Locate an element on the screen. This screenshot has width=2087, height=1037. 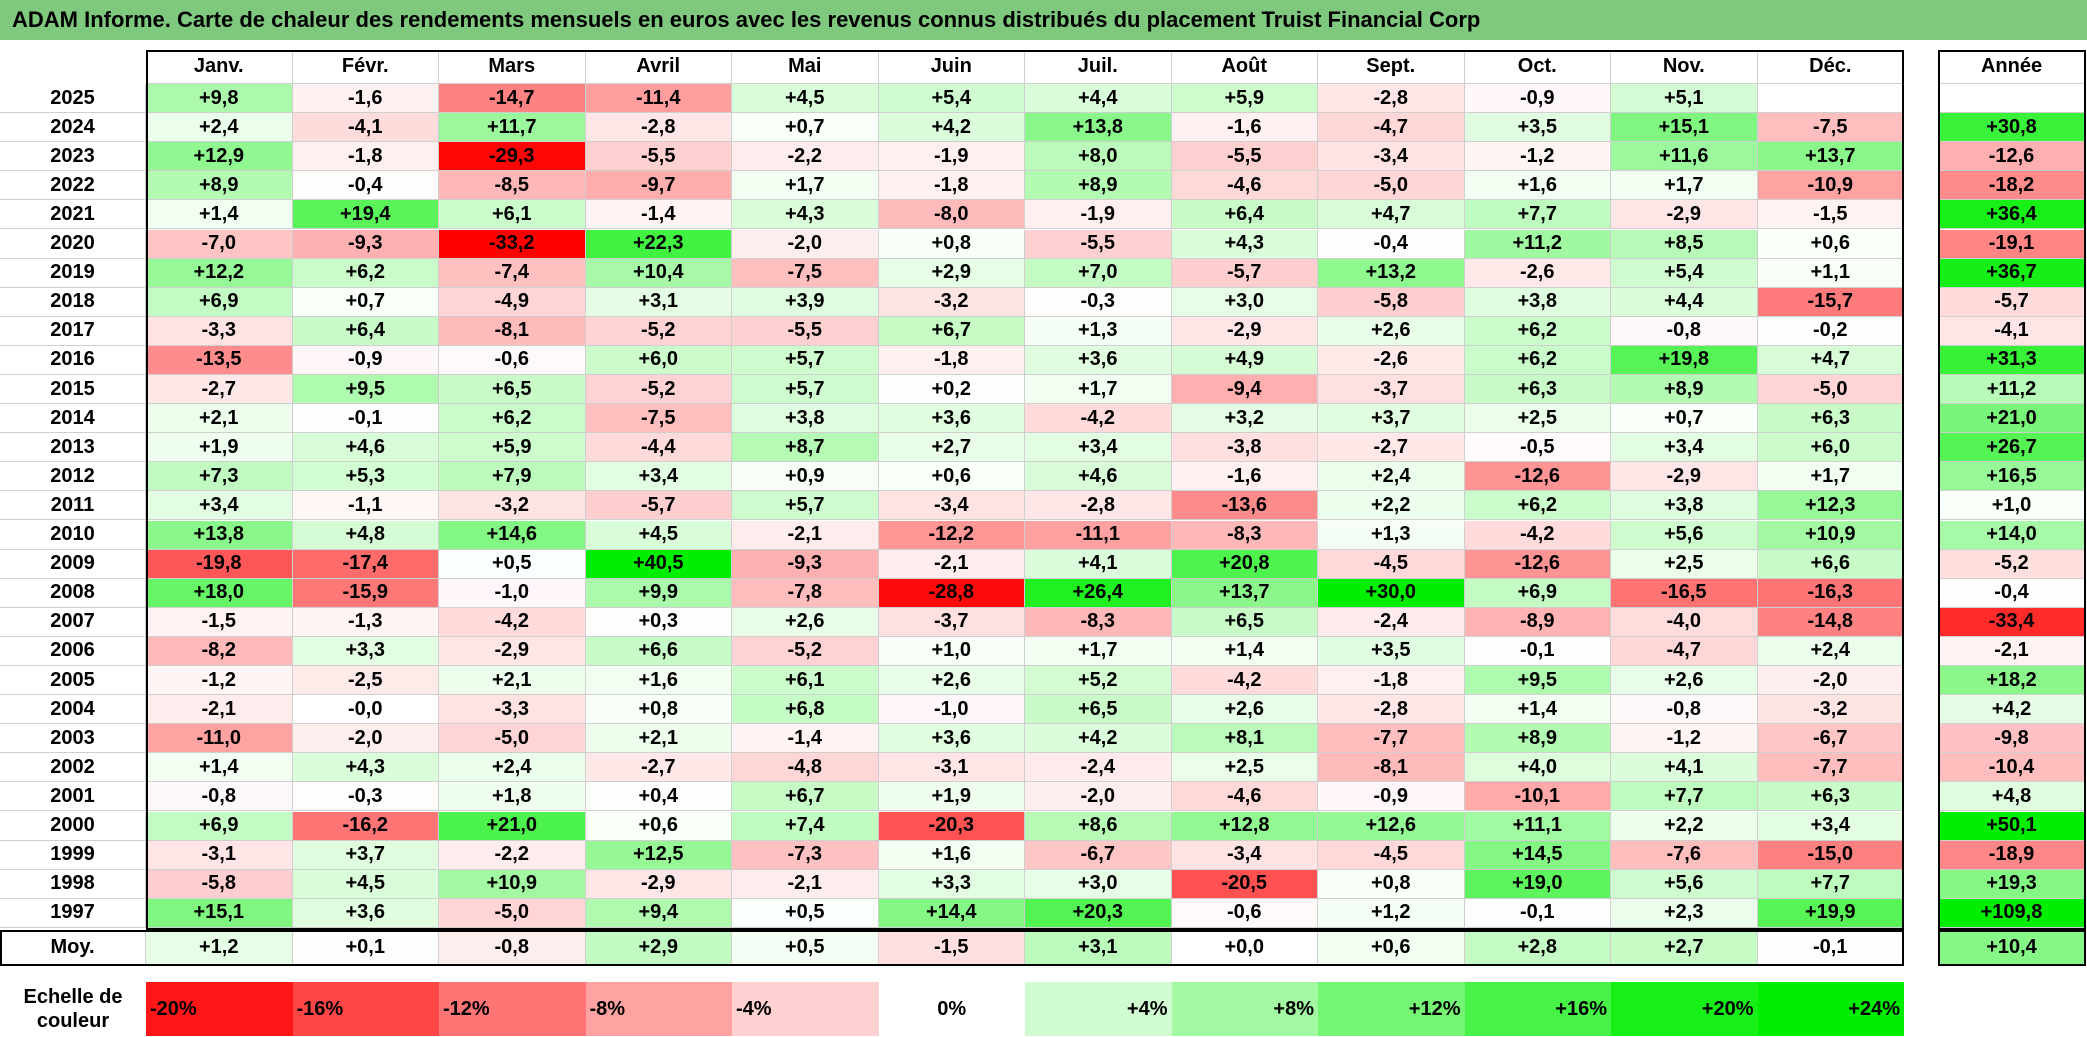
heatmap-cell: -2,6 is located at coordinates (1391, 360).